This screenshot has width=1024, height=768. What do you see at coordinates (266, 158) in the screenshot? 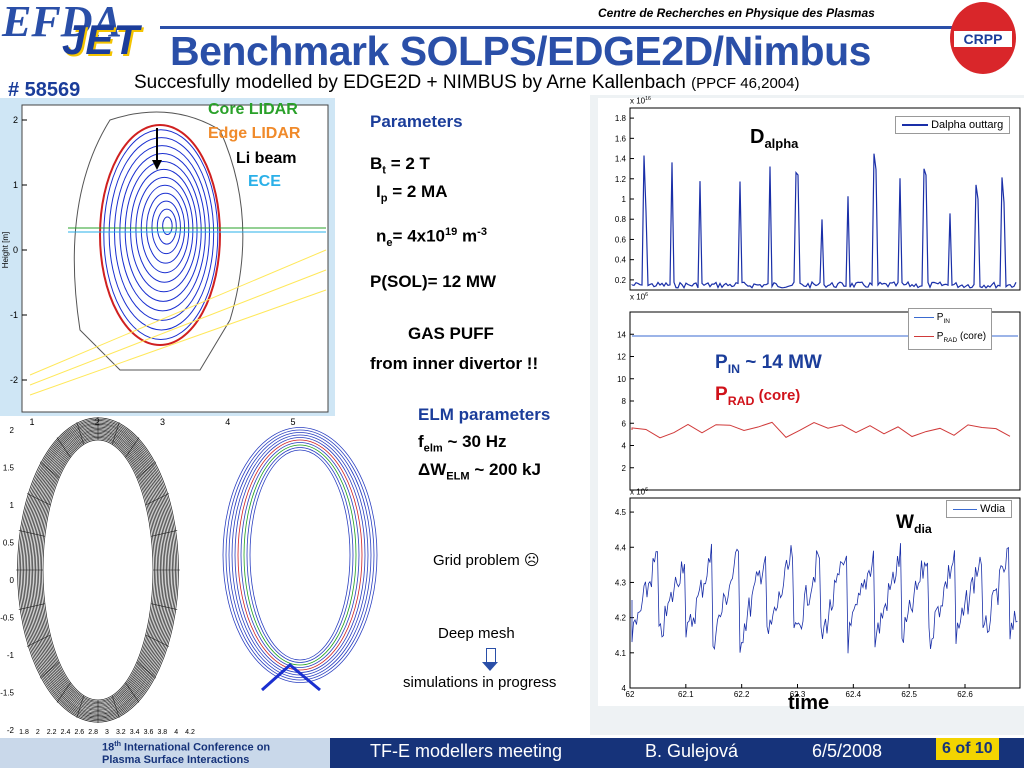
I see `diag-li-beam: Li beam` at bounding box center [266, 158].